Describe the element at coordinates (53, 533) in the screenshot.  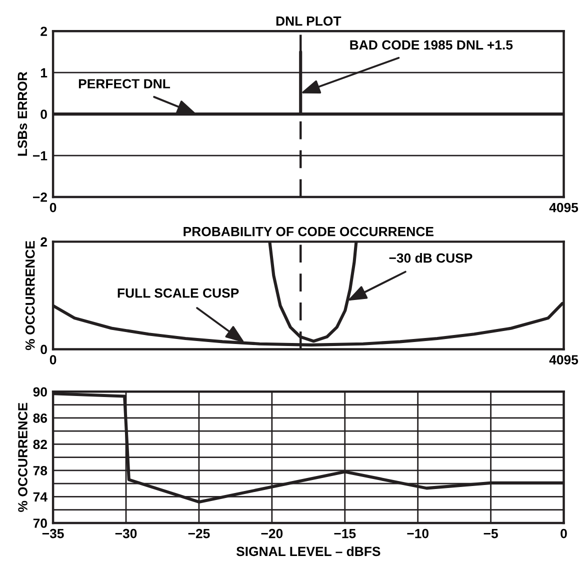
I see `x-tick-label: −35` at that location.